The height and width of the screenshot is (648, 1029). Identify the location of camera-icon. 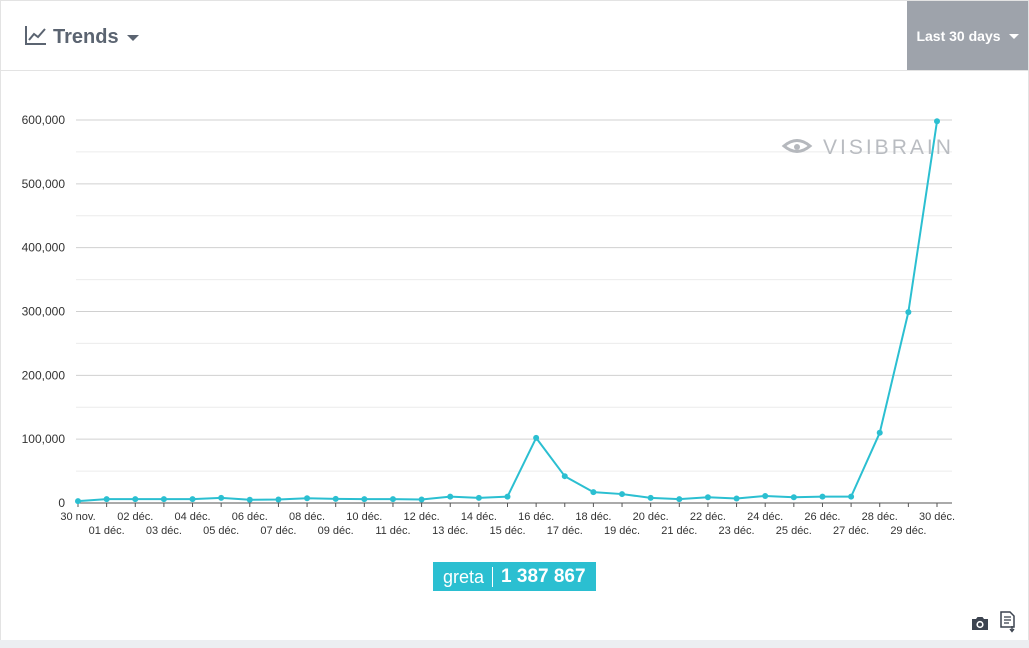
(980, 625).